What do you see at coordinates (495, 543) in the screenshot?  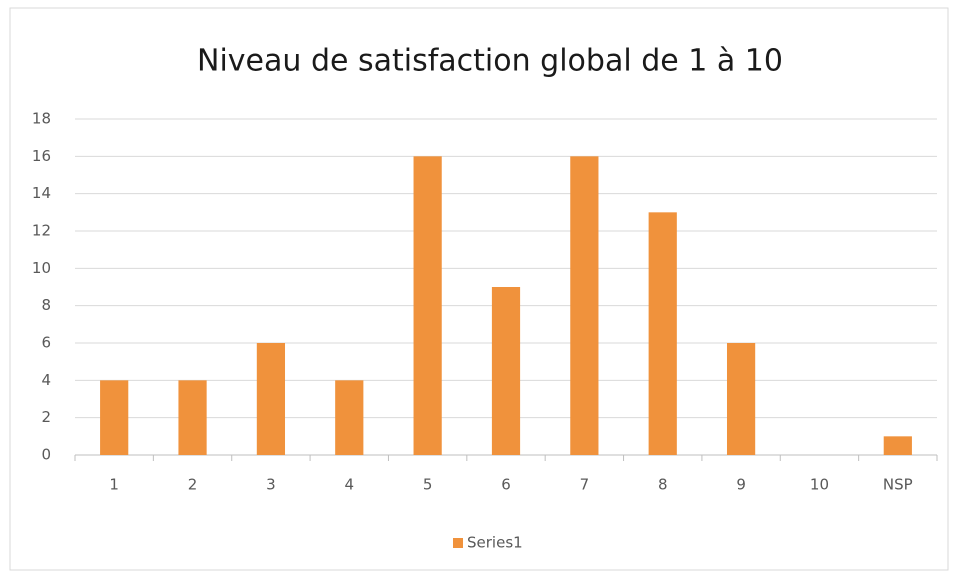 I see `legend-label: Series1` at bounding box center [495, 543].